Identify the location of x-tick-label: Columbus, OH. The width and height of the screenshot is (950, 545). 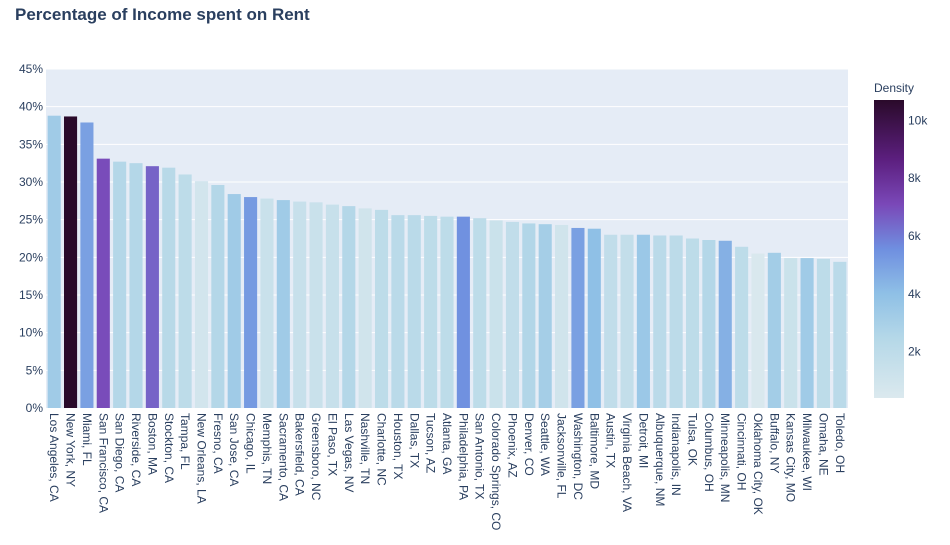
(709, 452).